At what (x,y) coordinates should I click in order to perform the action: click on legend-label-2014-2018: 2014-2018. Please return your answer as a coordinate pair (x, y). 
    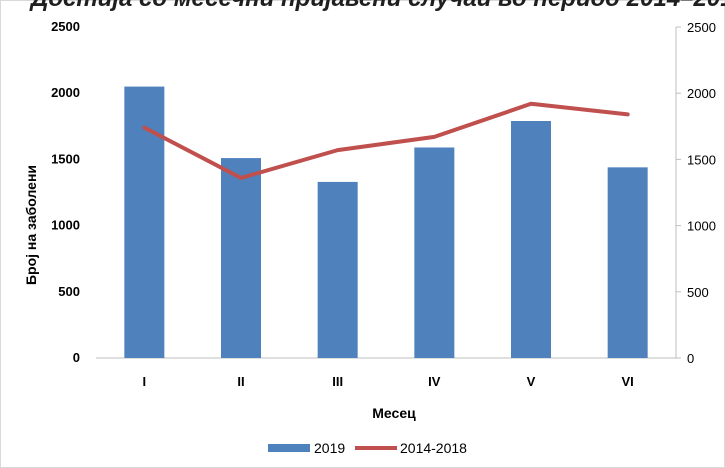
    Looking at the image, I should click on (433, 448).